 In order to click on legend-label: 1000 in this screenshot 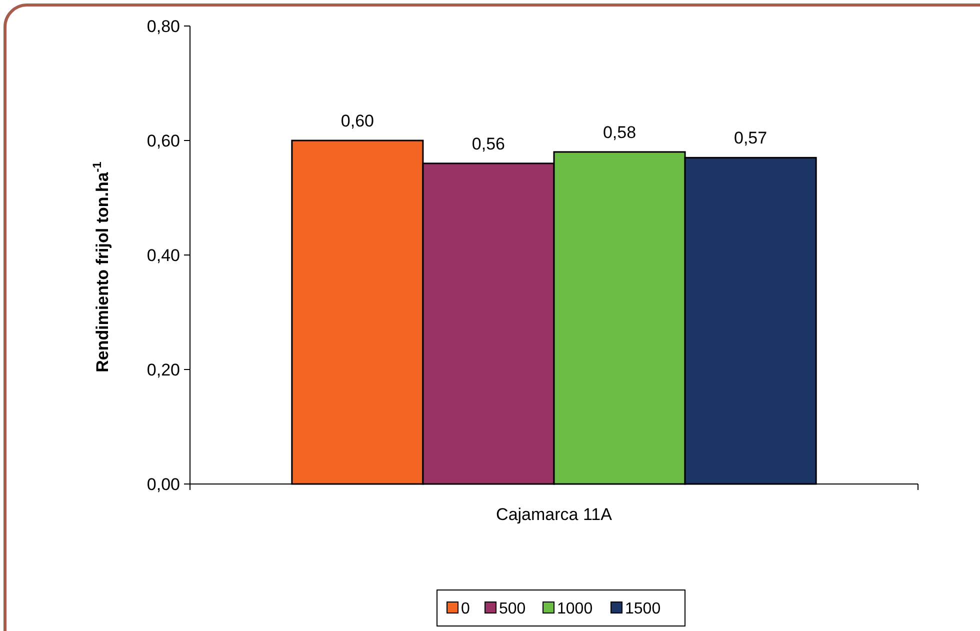, I will do `click(575, 609)`.